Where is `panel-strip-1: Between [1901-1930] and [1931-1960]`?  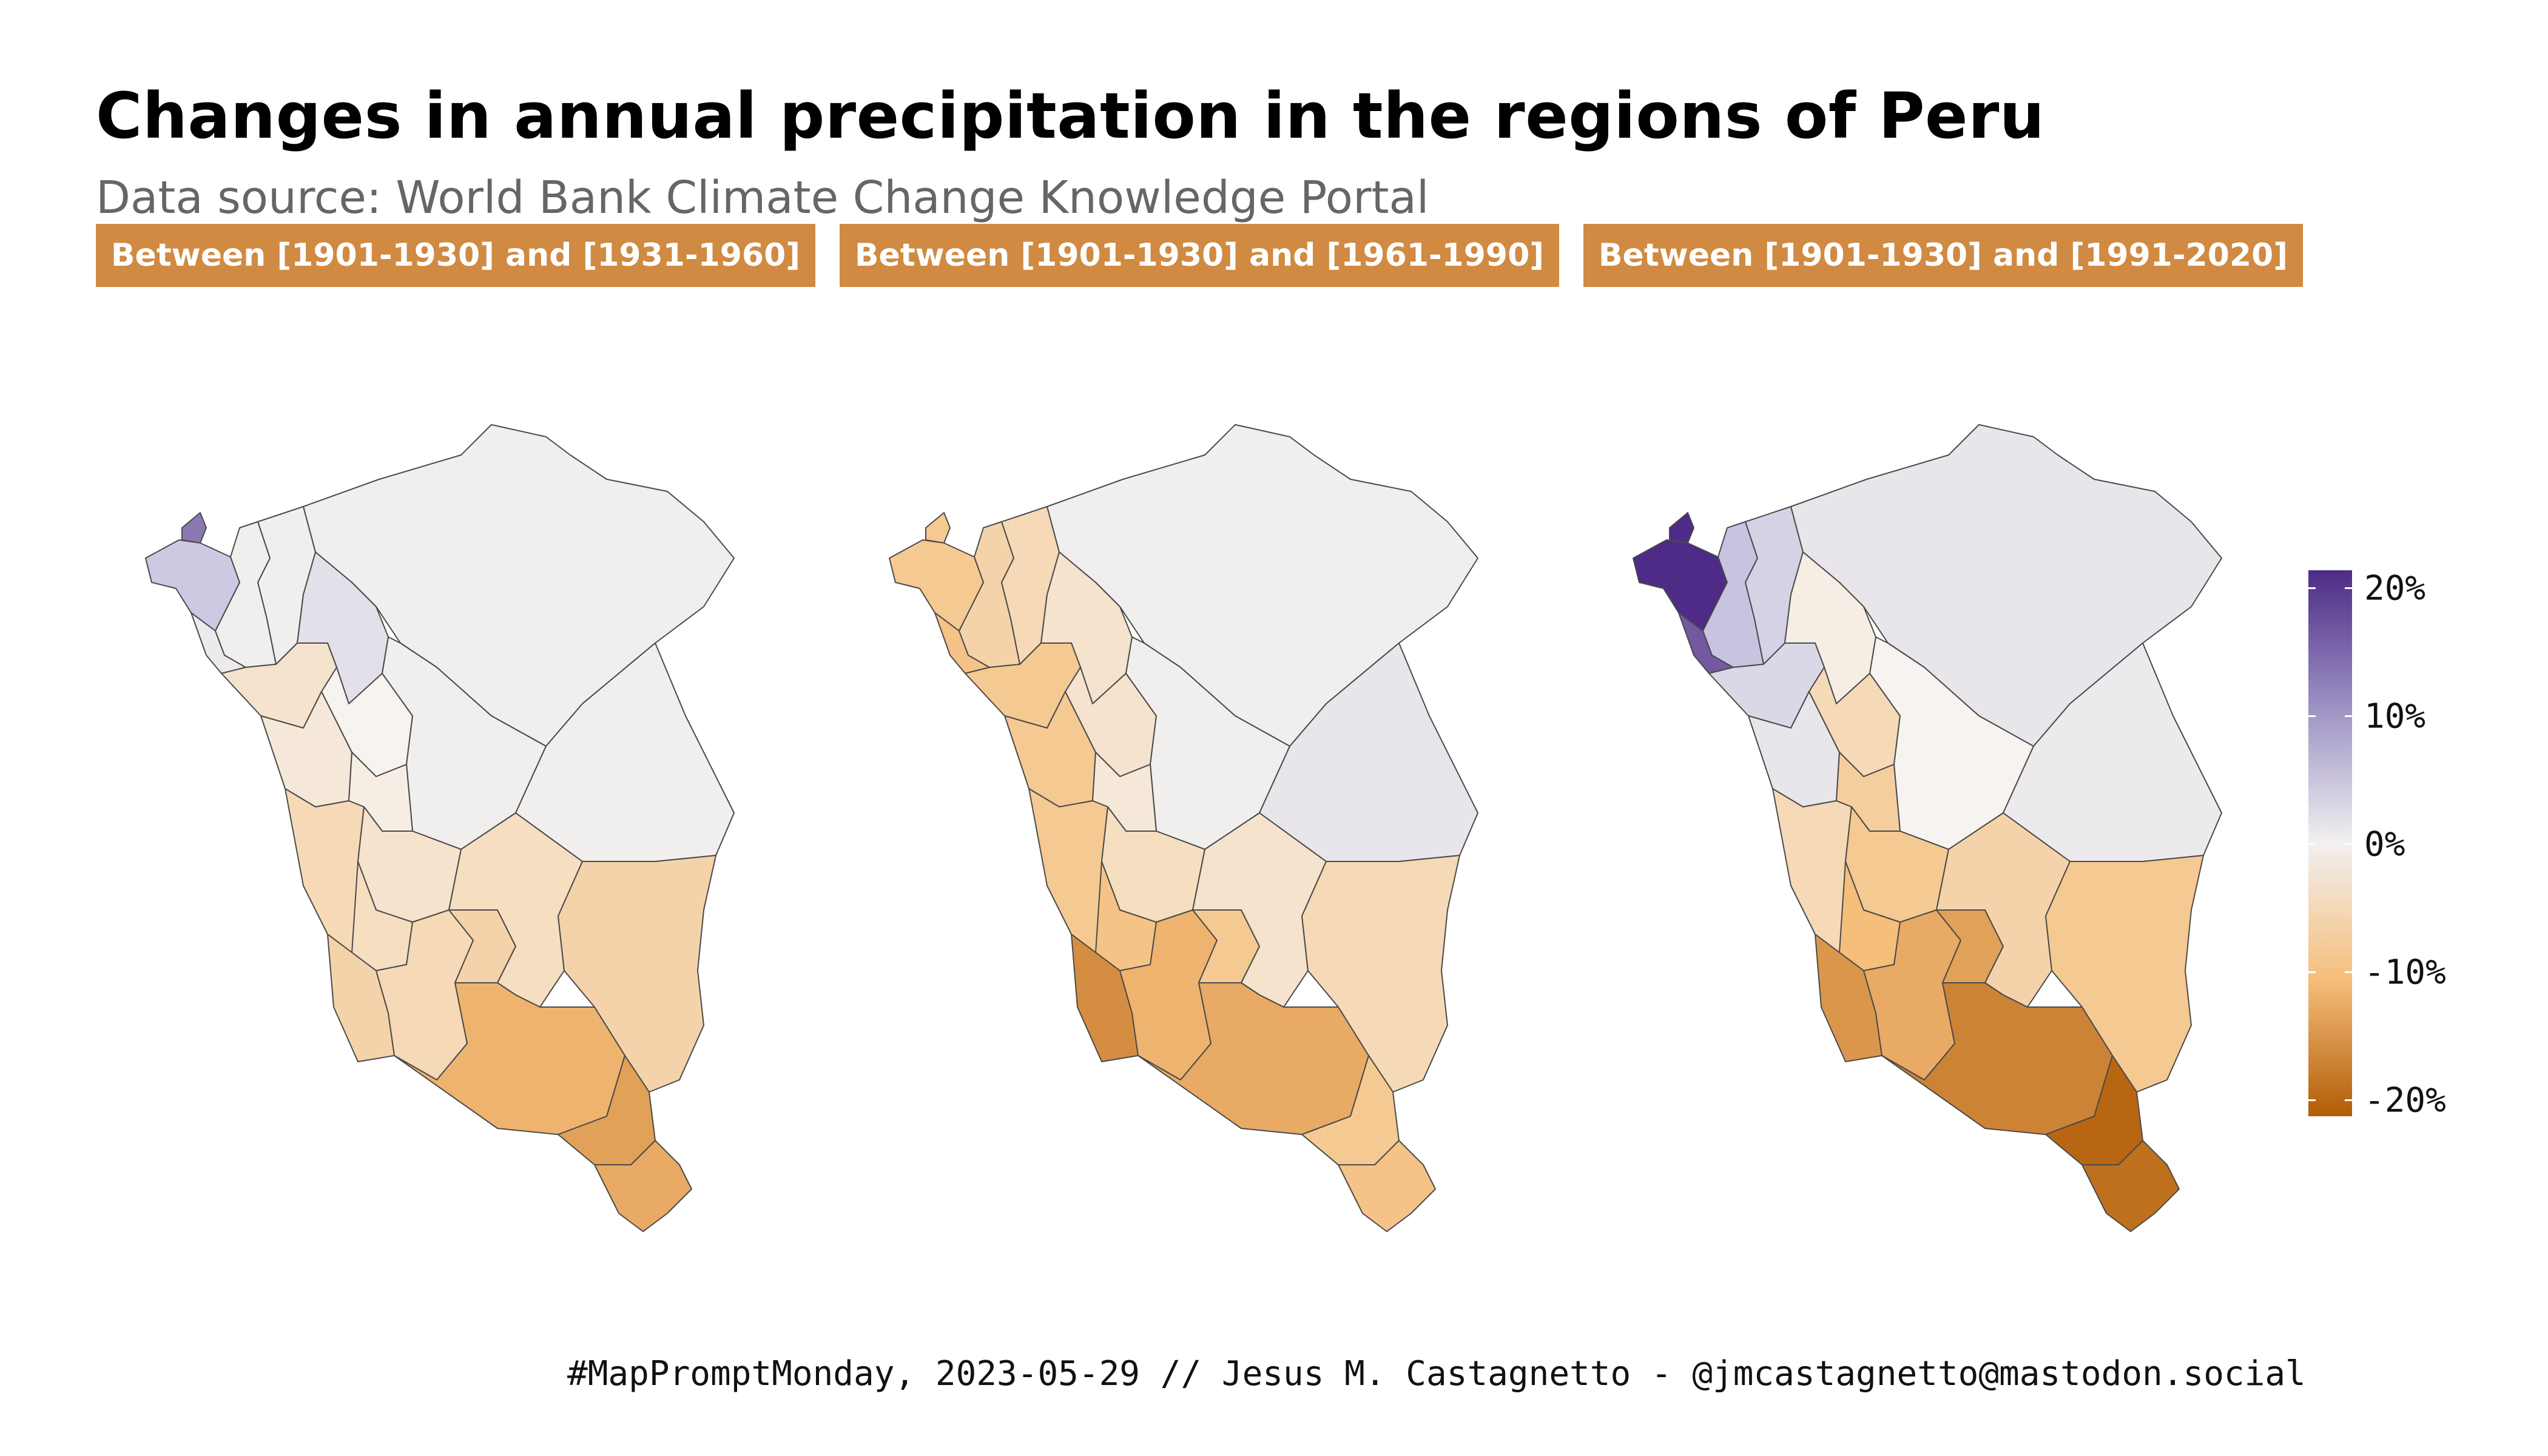 panel-strip-1: Between [1901-1930] and [1931-1960] is located at coordinates (455, 255).